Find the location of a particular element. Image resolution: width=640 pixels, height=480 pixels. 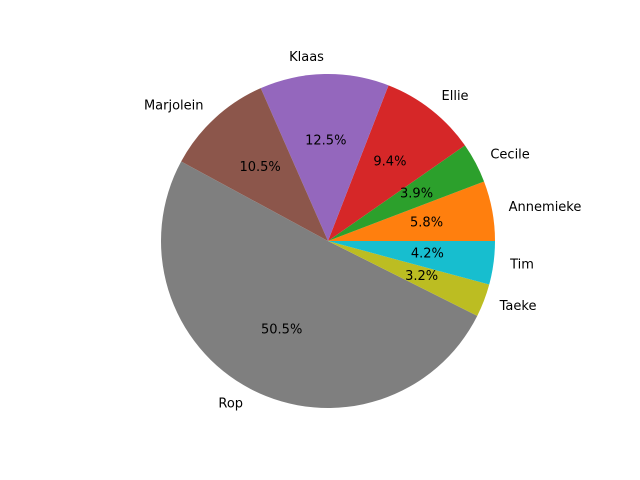

slice-percent-tim: 4.2% is located at coordinates (427, 254).